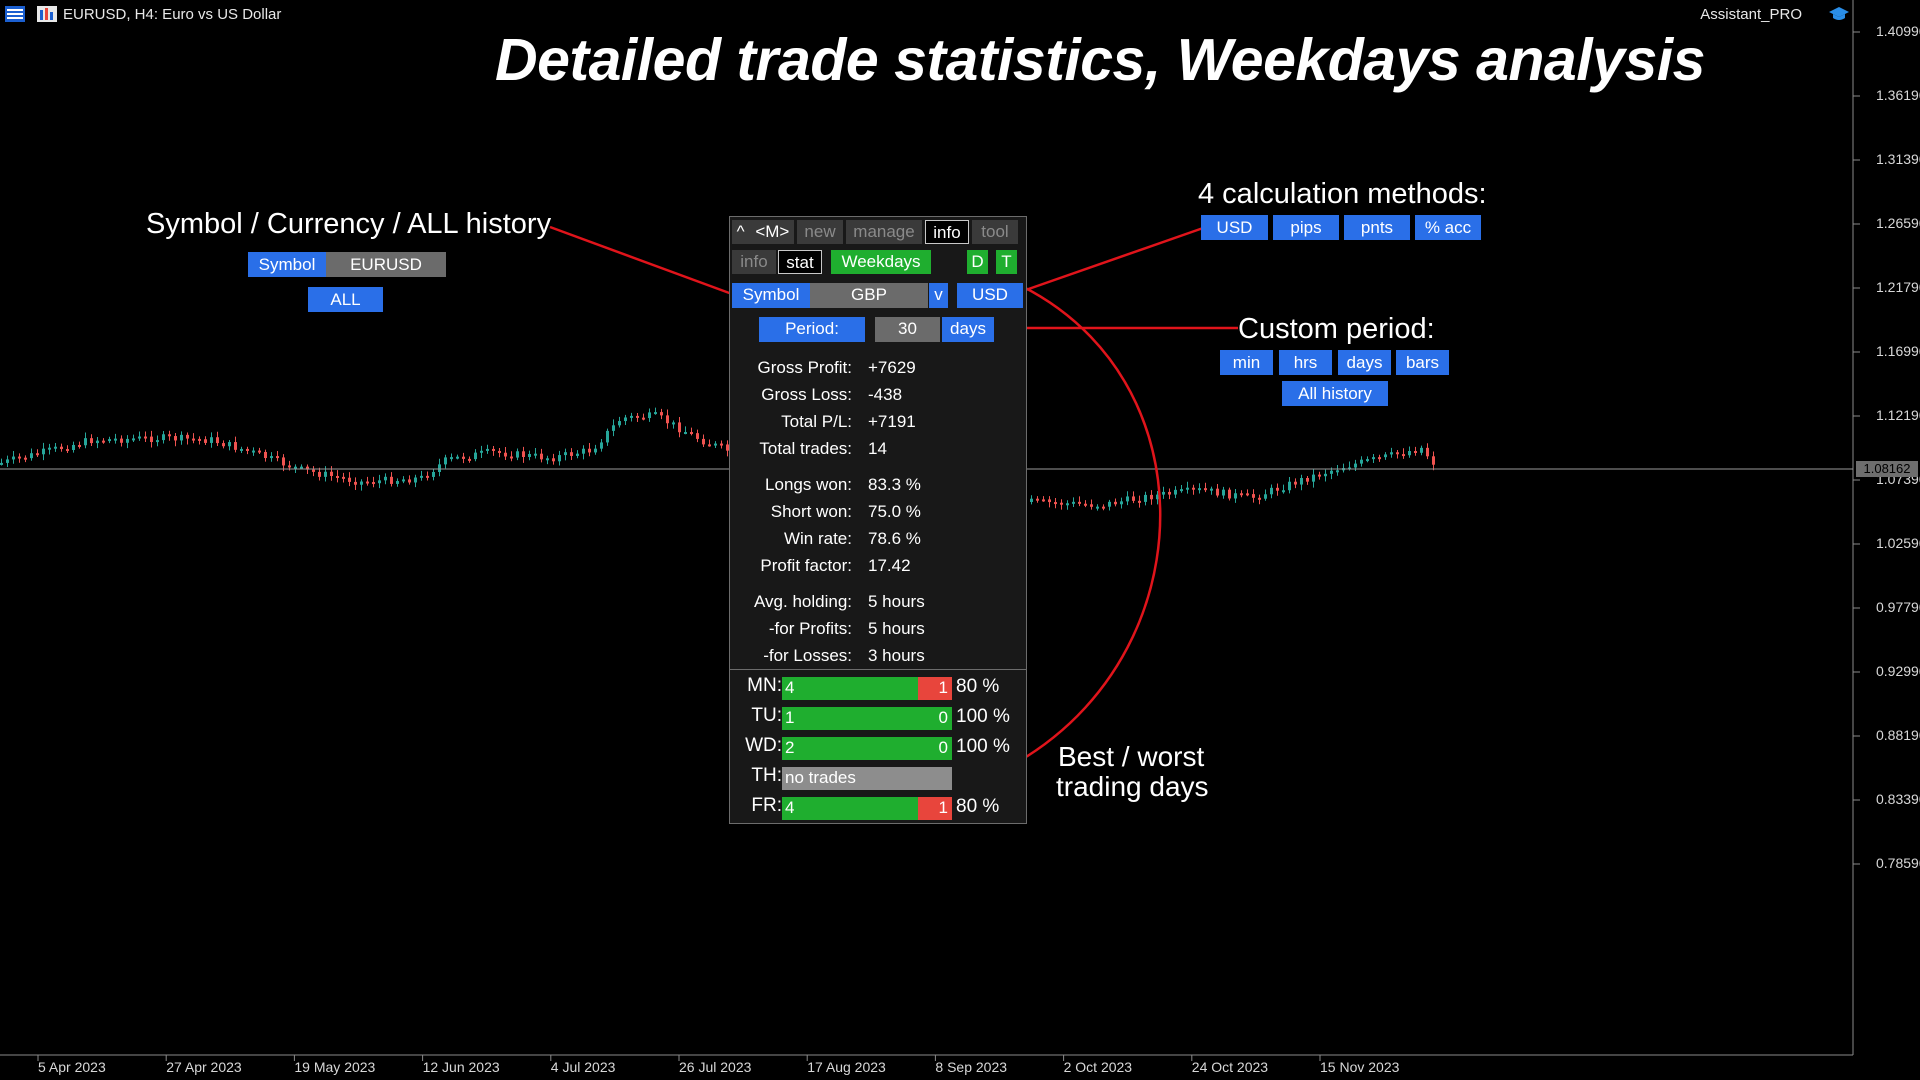  I want to click on chart-bars-icon, so click(47, 14).